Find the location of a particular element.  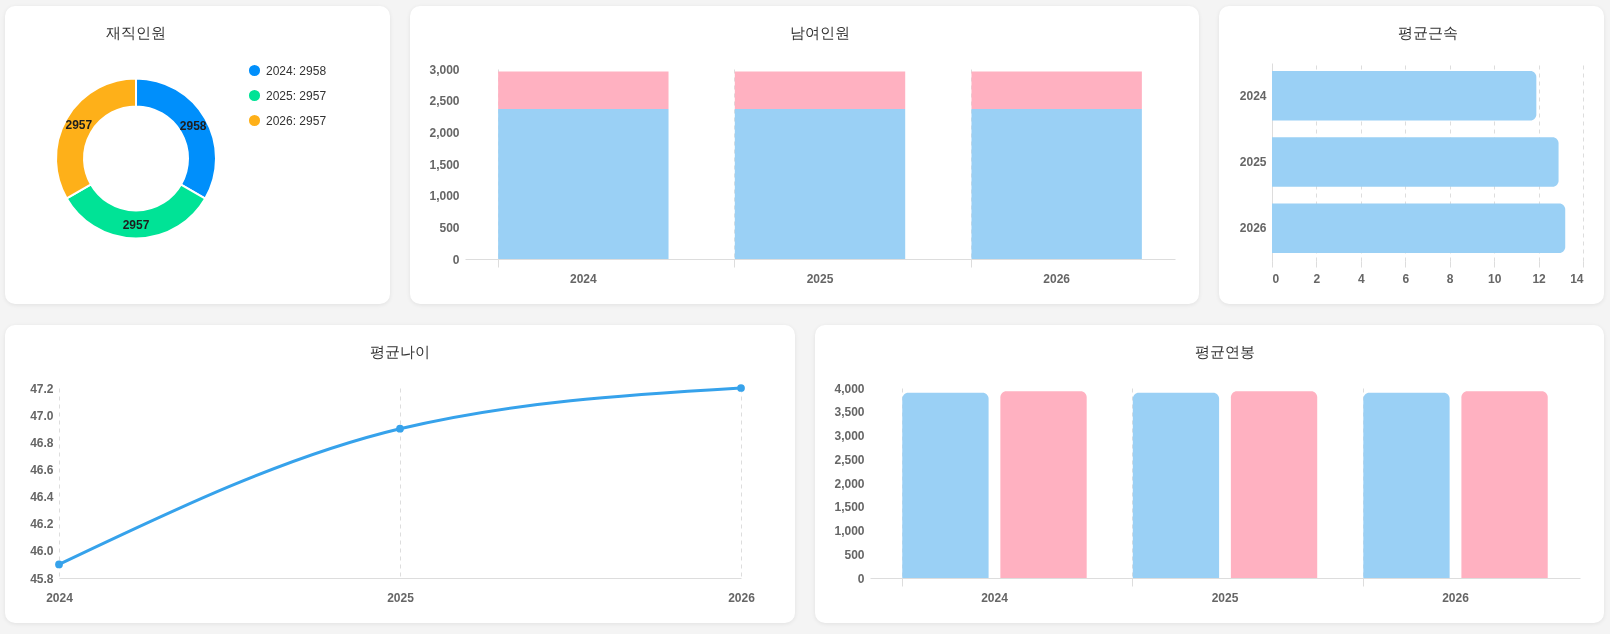

chart-title: 재직인원 is located at coordinates (136, 32).